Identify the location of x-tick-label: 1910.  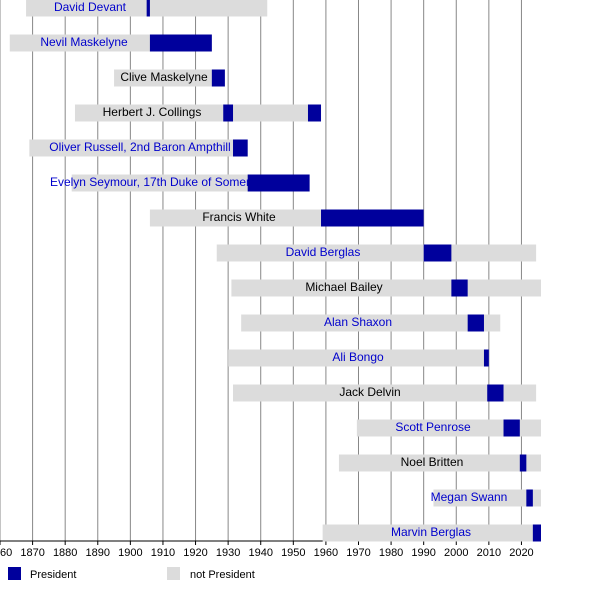
(163, 553).